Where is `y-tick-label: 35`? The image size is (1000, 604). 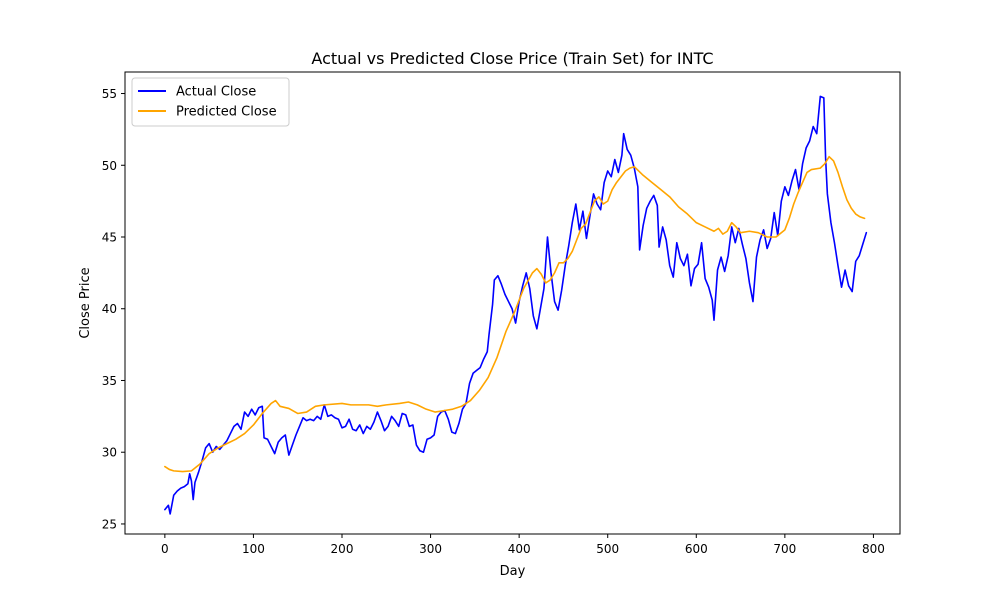
y-tick-label: 35 is located at coordinates (109, 381).